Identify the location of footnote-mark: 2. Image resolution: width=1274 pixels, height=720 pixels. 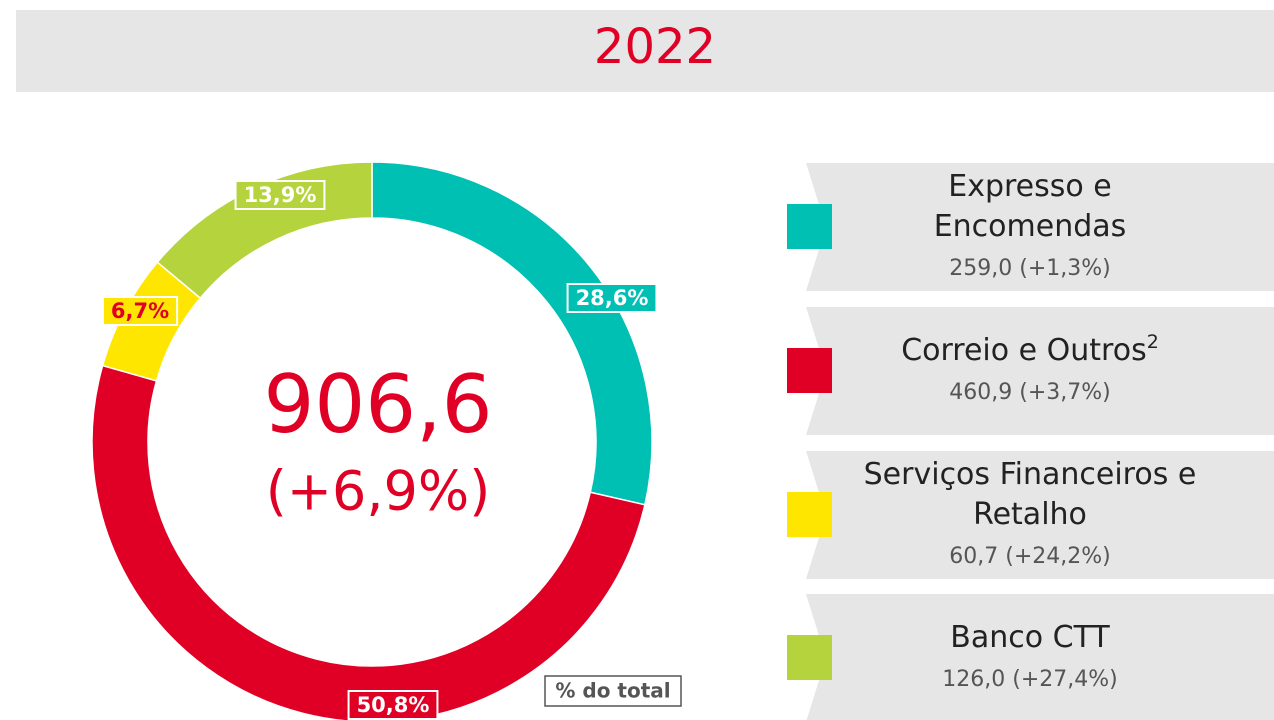
(1152, 342).